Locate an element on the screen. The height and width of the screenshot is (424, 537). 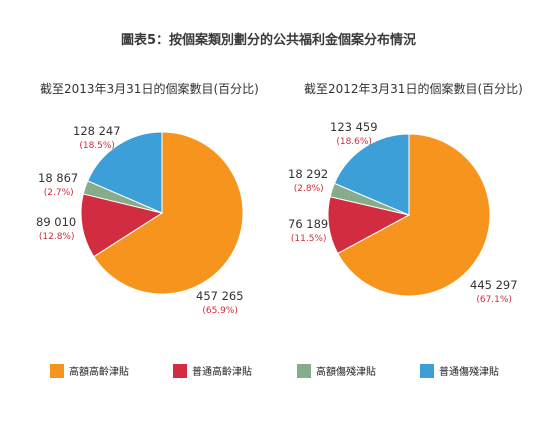
data-label-percent: (2.8%) is located at coordinates (309, 189).